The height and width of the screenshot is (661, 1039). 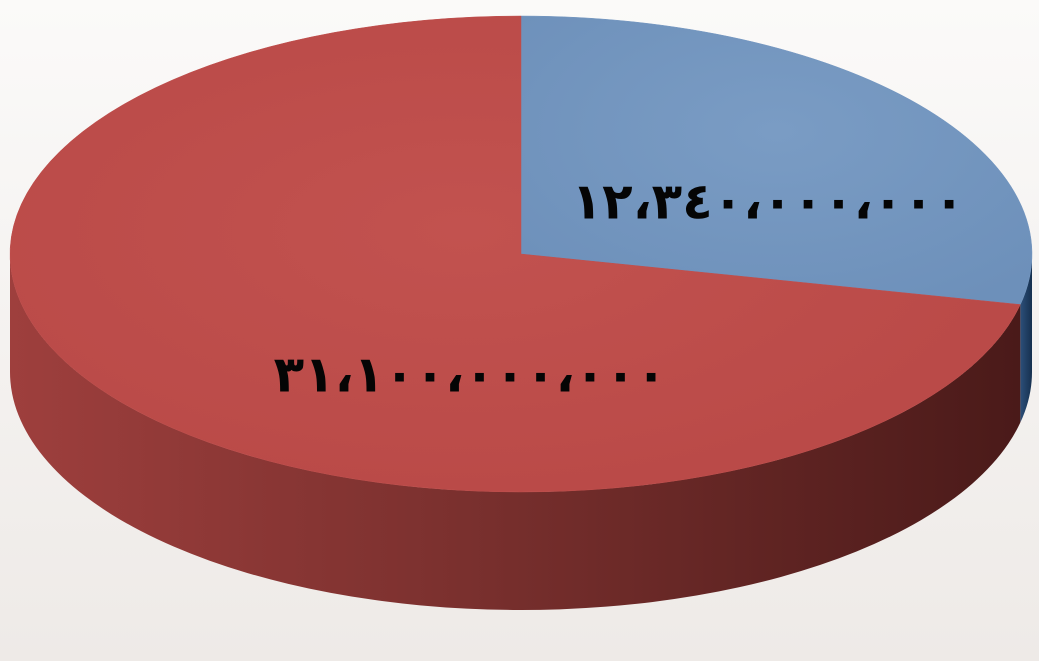 What do you see at coordinates (470, 375) in the screenshot?
I see `data-label-2: ٣١،١٠٠،٠٠٠،٠٠٠` at bounding box center [470, 375].